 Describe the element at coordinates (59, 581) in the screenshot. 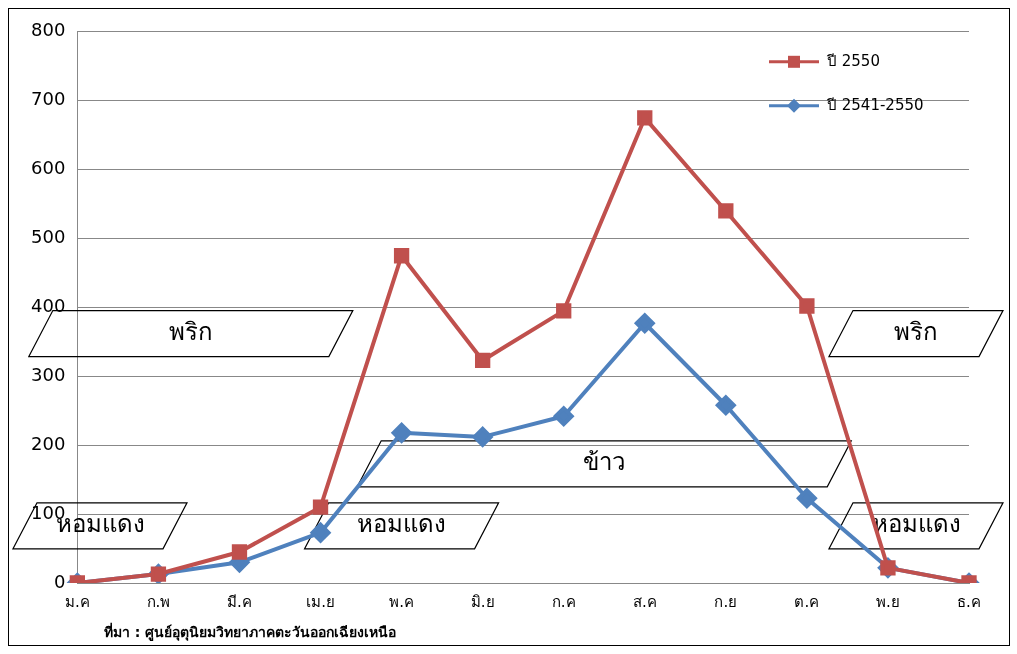

I see `y-tick-label: 0` at that location.